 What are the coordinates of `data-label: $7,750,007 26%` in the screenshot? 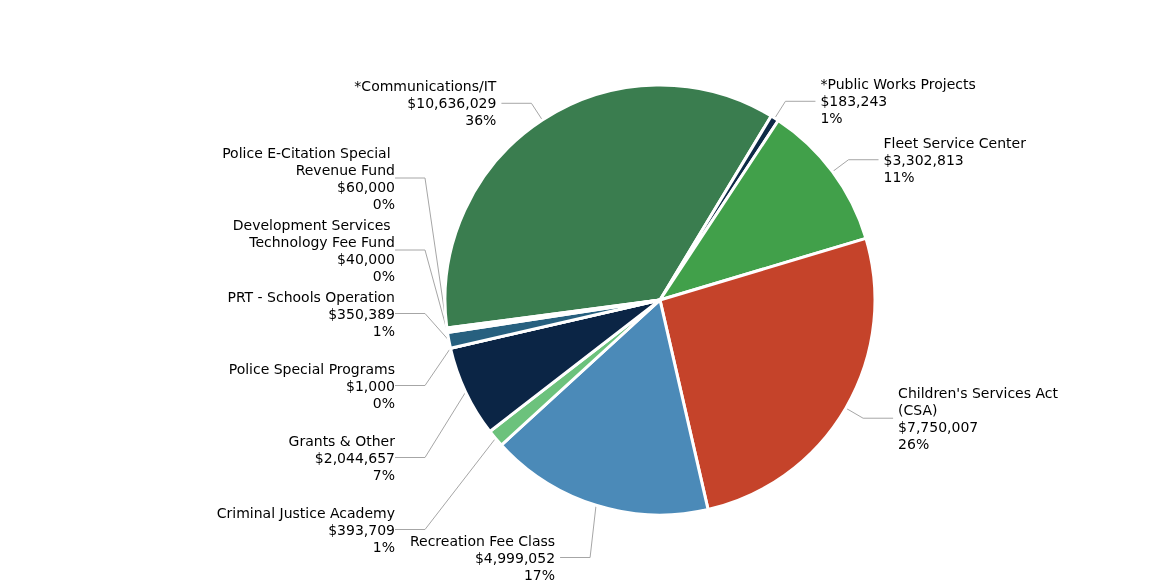 It's located at (938, 435).